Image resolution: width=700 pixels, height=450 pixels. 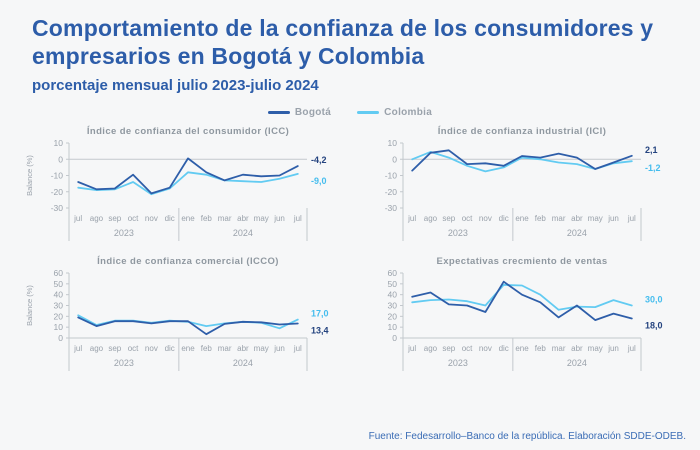 What do you see at coordinates (175, 86) in the screenshot?
I see `page-subtitle: porcentaje mensual julio 2023-julio 2024` at bounding box center [175, 86].